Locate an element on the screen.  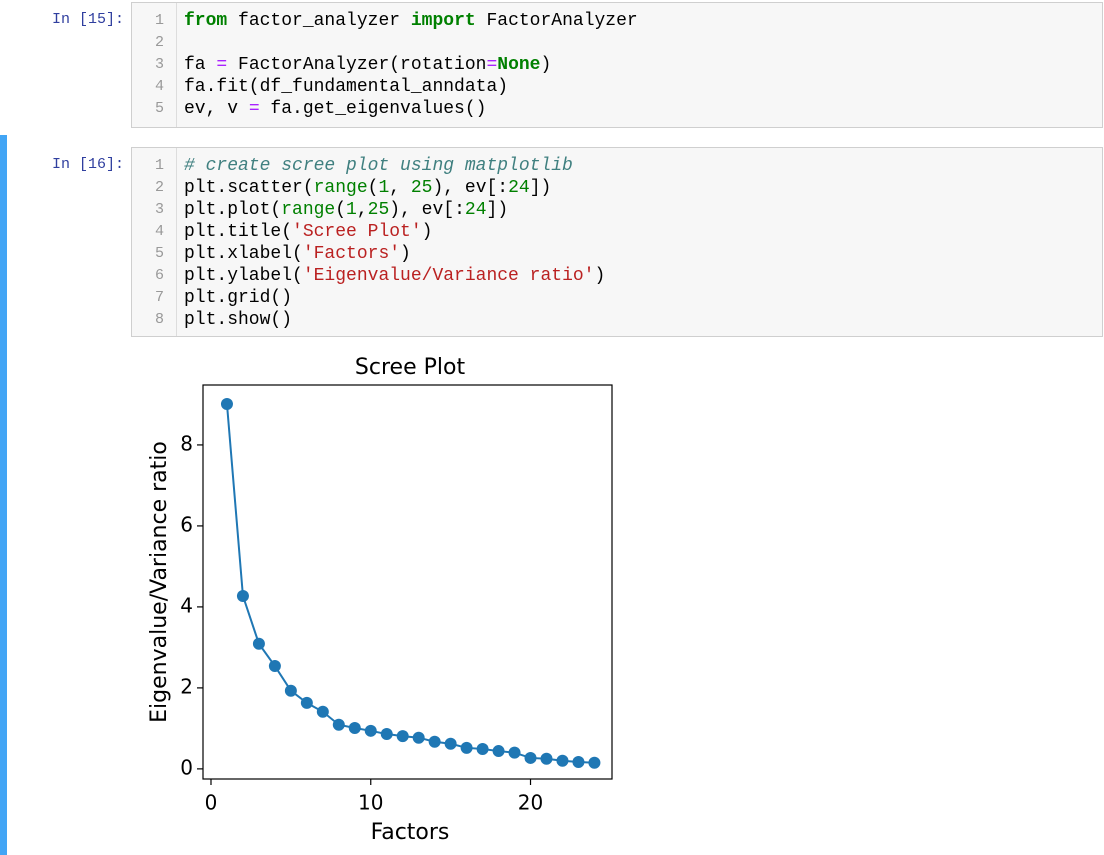
x-tick-label: 0 is located at coordinates (211, 803).